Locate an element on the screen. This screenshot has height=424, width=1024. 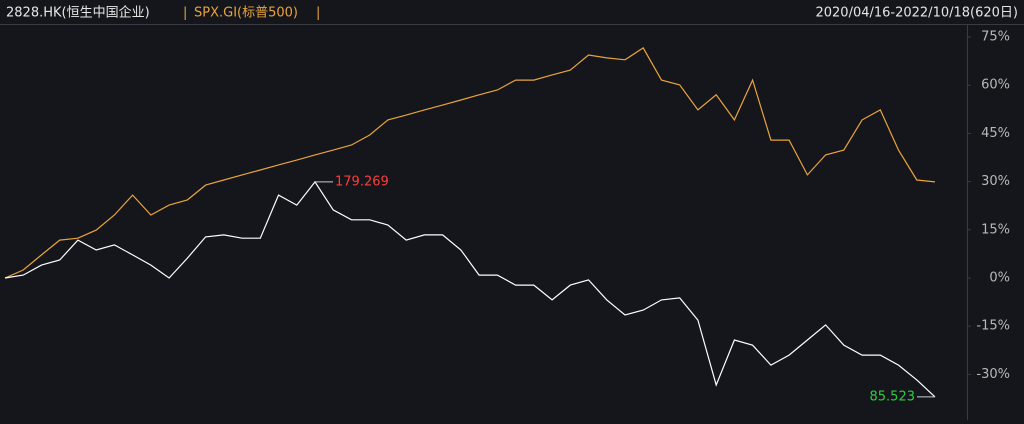
min-label: 85.523 is located at coordinates (893, 396).